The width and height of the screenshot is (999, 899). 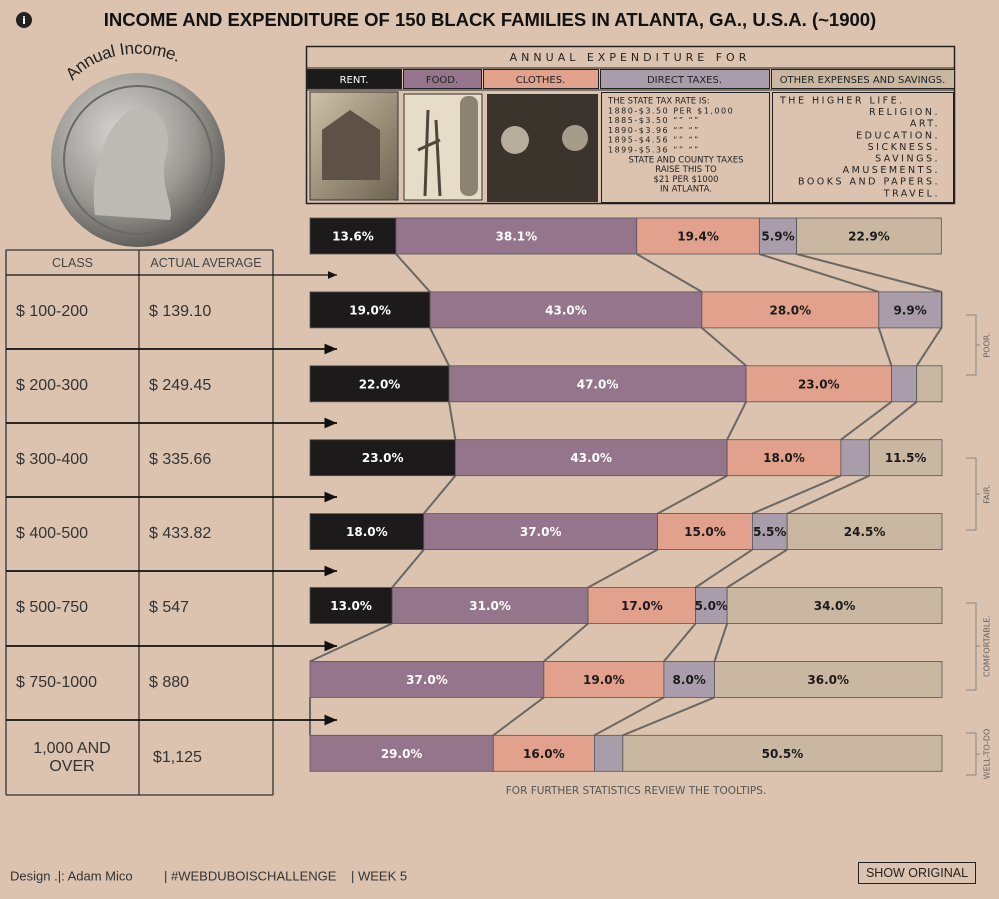 What do you see at coordinates (987, 754) in the screenshot?
I see `group-label: WELL-TO-DO` at bounding box center [987, 754].